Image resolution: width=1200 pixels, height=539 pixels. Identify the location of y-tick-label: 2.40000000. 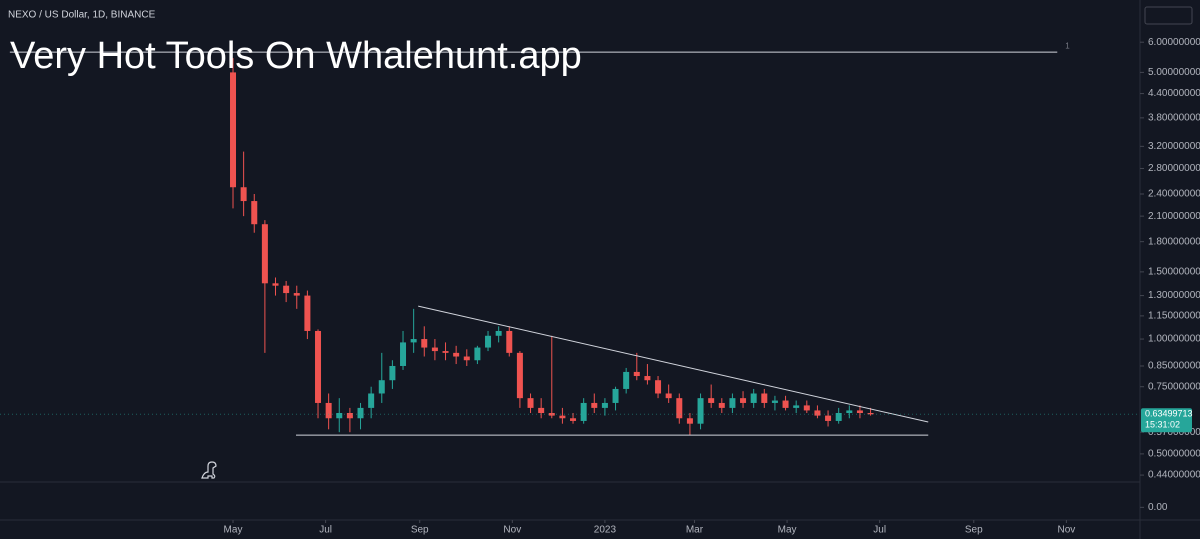
(1174, 194).